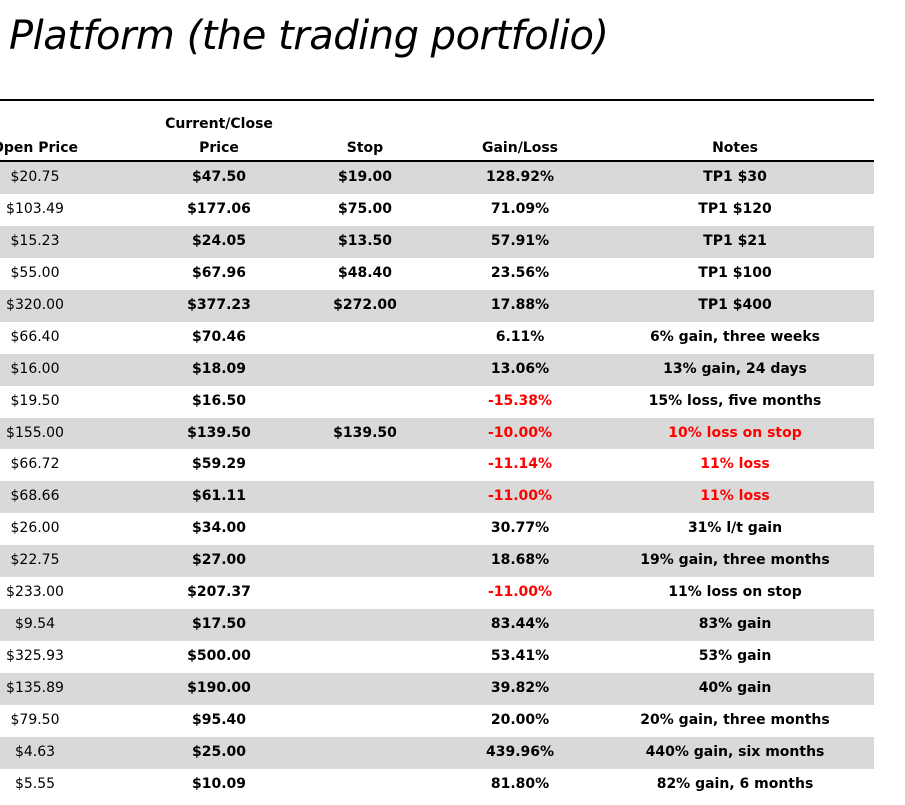 This screenshot has width=905, height=805. What do you see at coordinates (219, 528) in the screenshot?
I see `close-price-cell: $34.00` at bounding box center [219, 528].